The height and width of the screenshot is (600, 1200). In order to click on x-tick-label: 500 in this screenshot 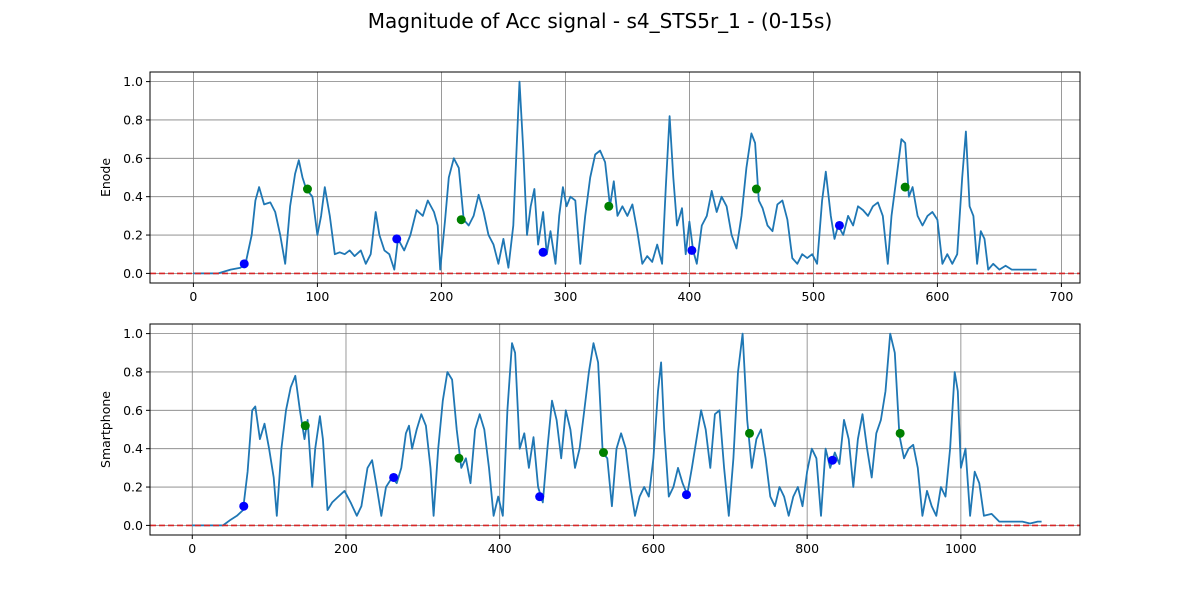, I will do `click(813, 296)`.